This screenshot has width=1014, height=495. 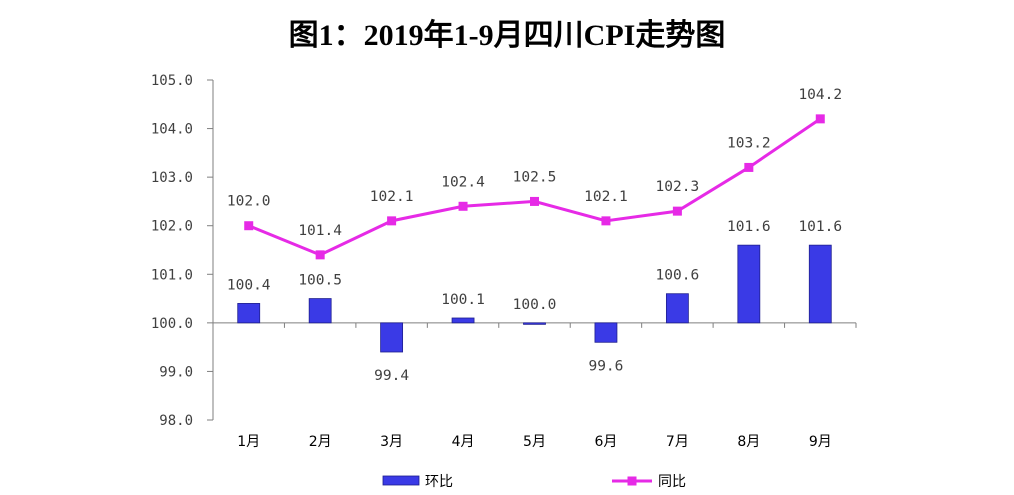 What do you see at coordinates (320, 442) in the screenshot?
I see `x-tick-label: 2月` at bounding box center [320, 442].